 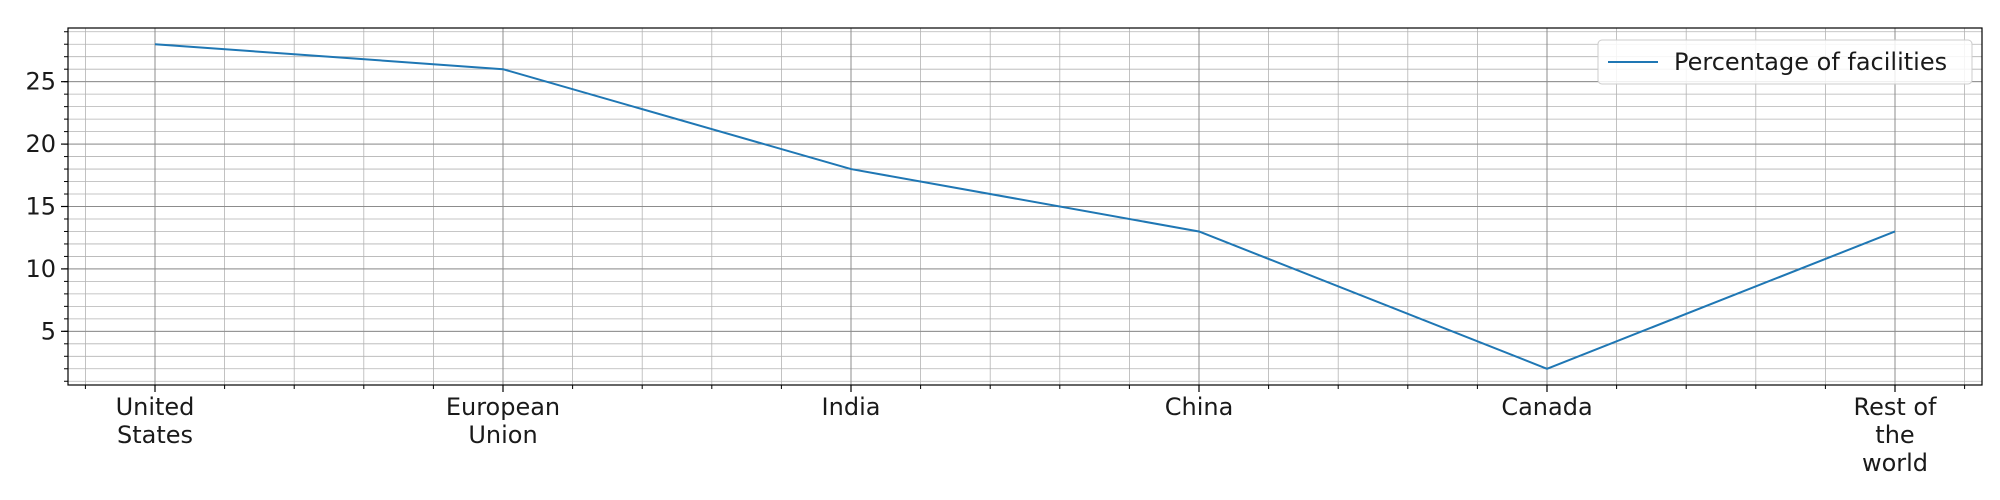 What do you see at coordinates (502, 435) in the screenshot?
I see `x-tick-label: Union` at bounding box center [502, 435].